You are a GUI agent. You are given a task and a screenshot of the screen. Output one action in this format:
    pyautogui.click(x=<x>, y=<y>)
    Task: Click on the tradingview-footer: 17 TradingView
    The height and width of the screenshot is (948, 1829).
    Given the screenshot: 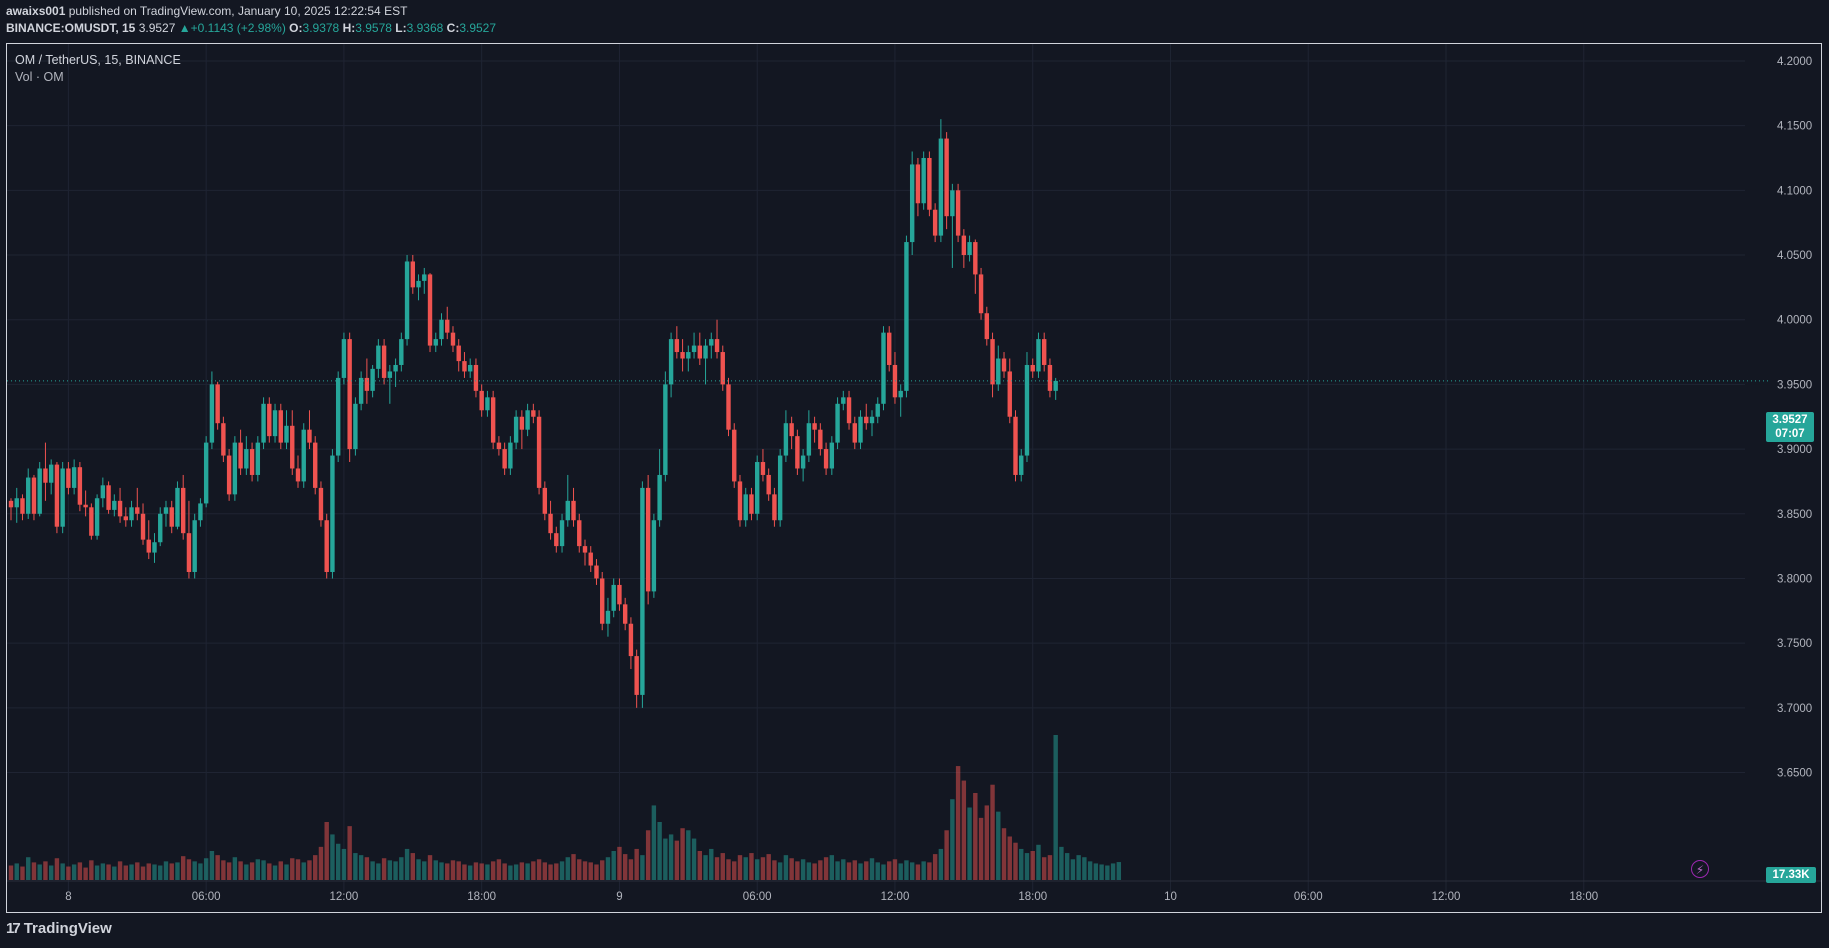 What is the action you would take?
    pyautogui.click(x=59, y=928)
    